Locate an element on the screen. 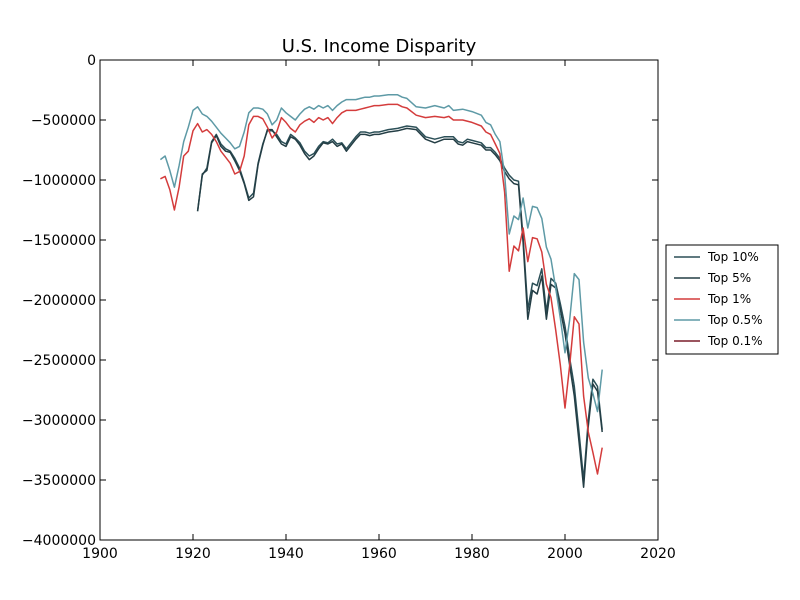  legend-label: Top 0.5% is located at coordinates (735, 320).